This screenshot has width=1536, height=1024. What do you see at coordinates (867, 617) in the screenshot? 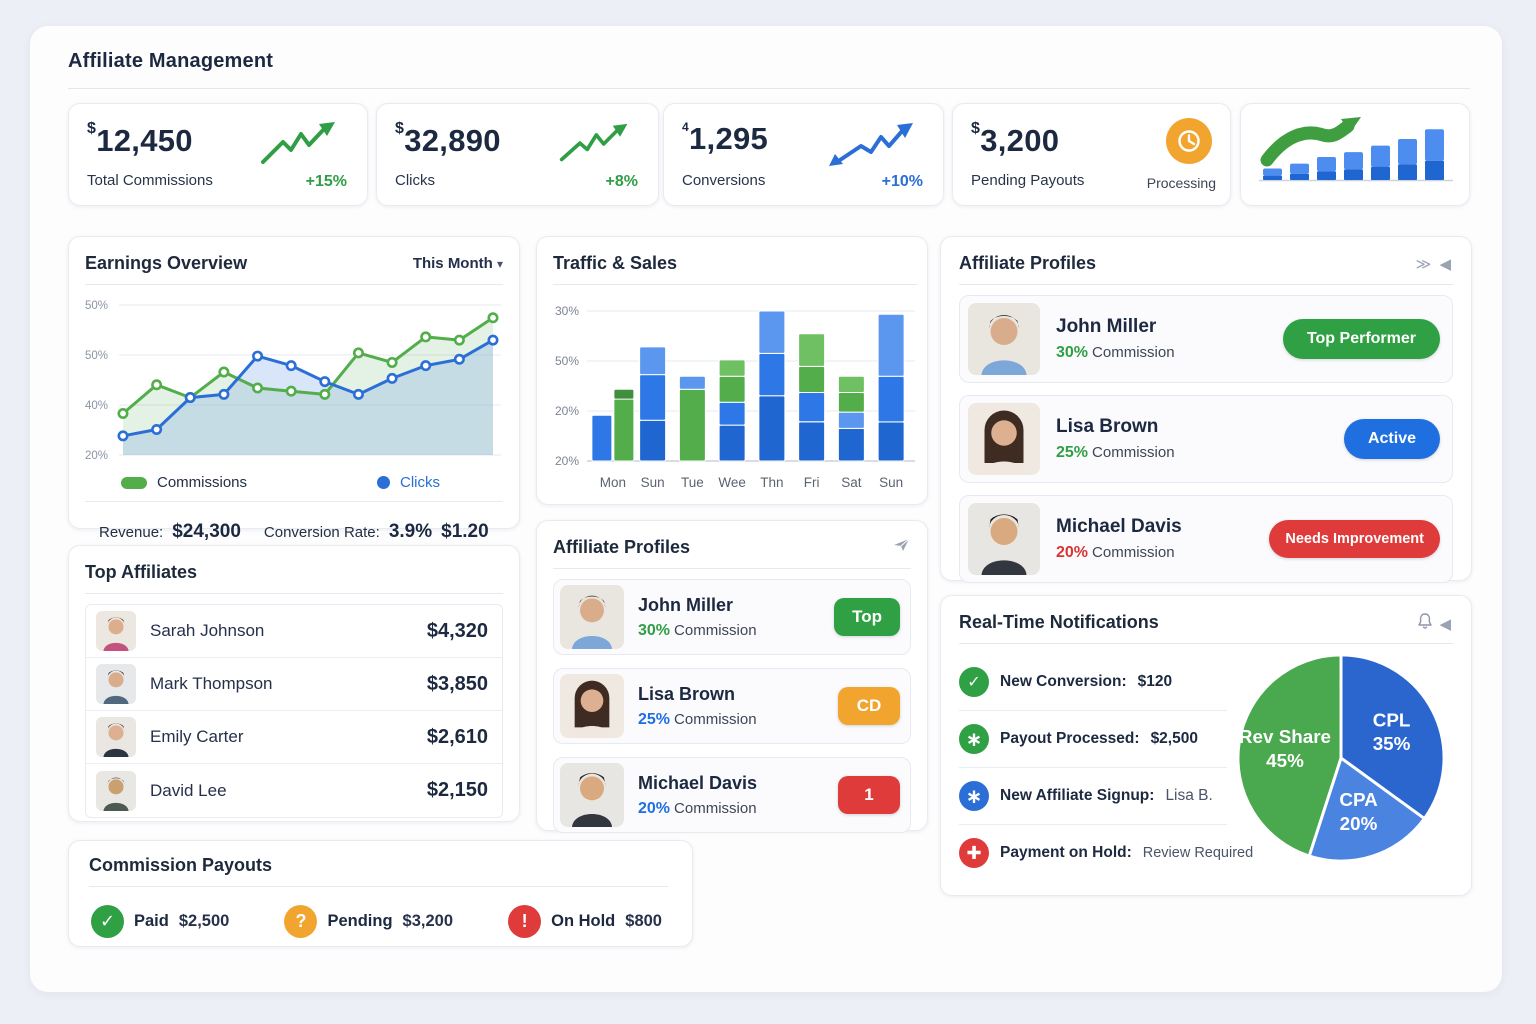
I see `status-badge: Top` at bounding box center [867, 617].